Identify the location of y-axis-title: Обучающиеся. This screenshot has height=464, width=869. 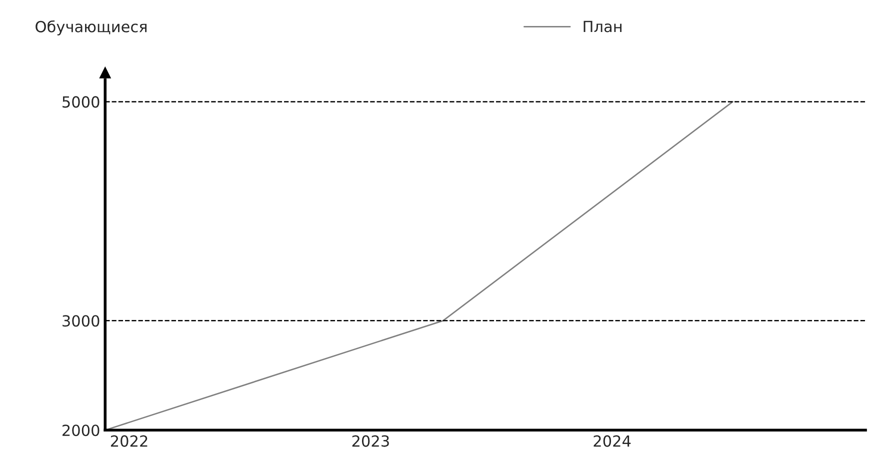
(91, 28).